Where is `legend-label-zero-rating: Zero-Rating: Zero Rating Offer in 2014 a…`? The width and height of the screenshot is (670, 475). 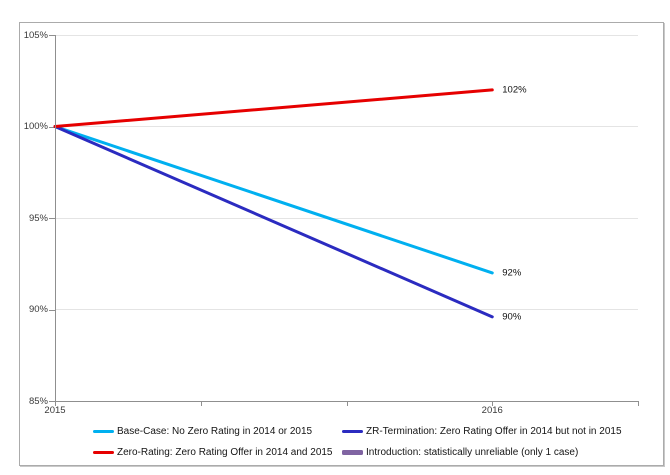 legend-label-zero-rating: Zero-Rating: Zero Rating Offer in 2014 a… is located at coordinates (225, 452).